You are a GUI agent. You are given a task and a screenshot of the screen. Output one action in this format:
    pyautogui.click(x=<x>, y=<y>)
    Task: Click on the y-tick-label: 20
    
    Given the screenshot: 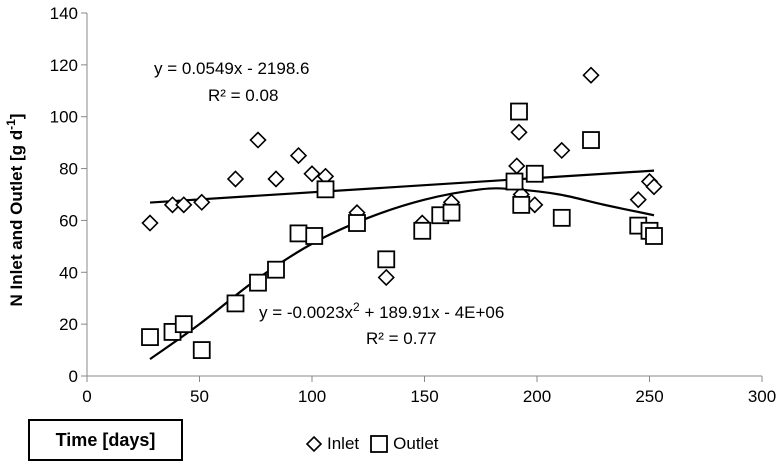 What is the action you would take?
    pyautogui.click(x=68, y=324)
    